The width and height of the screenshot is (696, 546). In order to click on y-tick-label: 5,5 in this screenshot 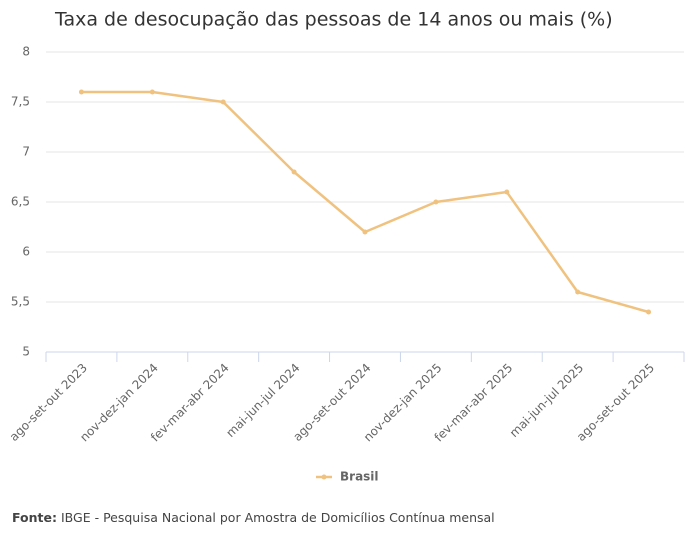, I will do `click(20, 302)`.